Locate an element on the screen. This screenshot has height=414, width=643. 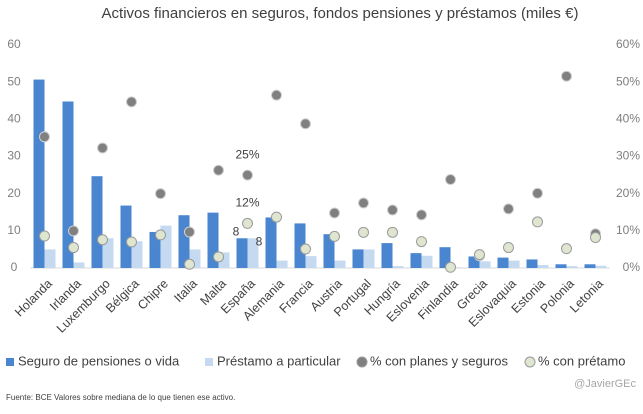
y2-tick-label: 30% is located at coordinates (628, 156).